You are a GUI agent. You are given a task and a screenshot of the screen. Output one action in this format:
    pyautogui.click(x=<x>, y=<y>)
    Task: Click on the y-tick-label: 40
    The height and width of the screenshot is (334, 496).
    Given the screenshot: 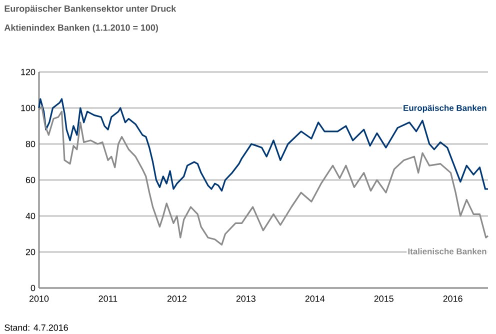 What is the action you would take?
    pyautogui.click(x=31, y=216)
    